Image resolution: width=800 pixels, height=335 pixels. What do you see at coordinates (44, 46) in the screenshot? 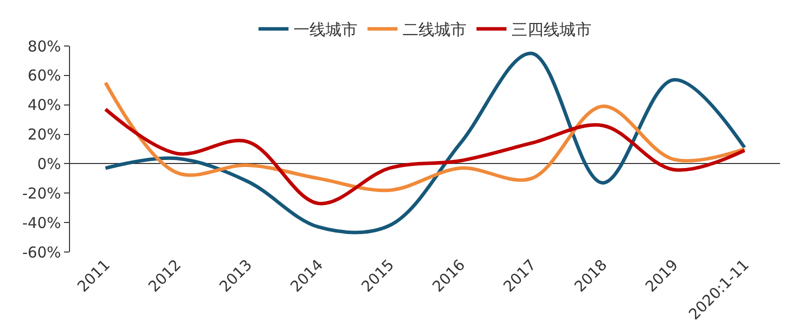
I see `y-tick-label: 80%` at bounding box center [44, 46].